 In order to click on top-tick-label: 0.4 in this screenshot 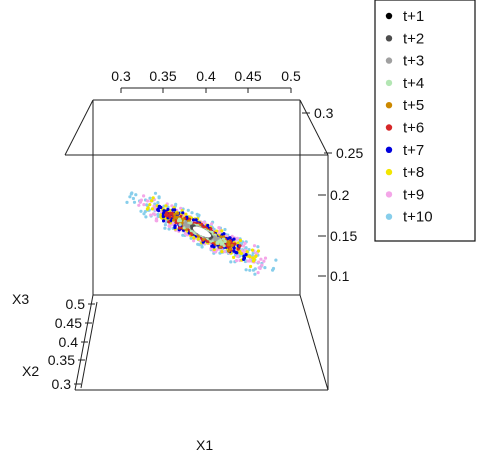, I will do `click(206, 76)`.